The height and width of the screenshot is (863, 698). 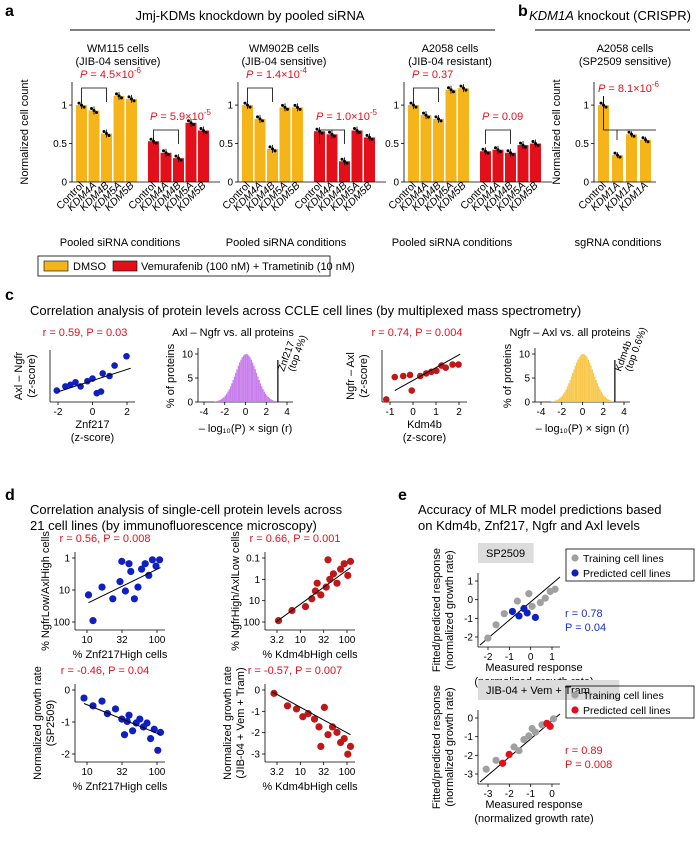 I want to click on x-tick-label: 32, so click(x=324, y=640).